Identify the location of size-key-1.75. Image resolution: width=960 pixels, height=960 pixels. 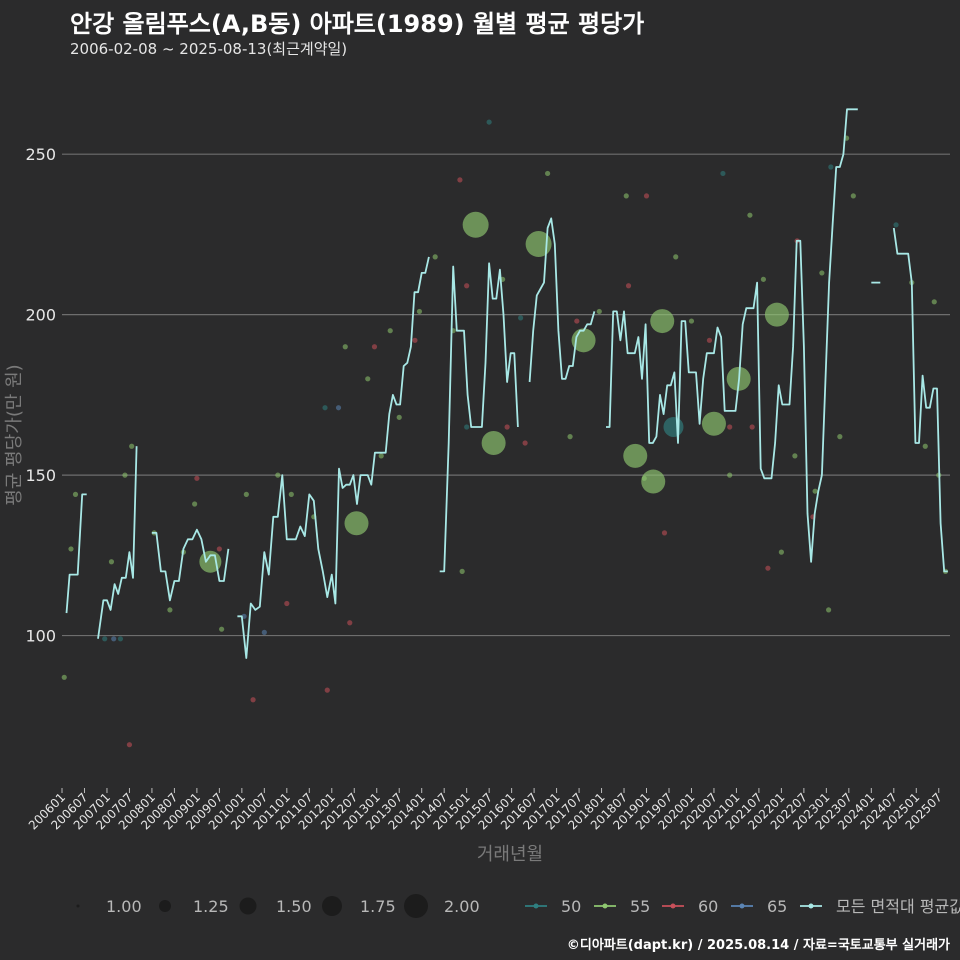
(332, 906).